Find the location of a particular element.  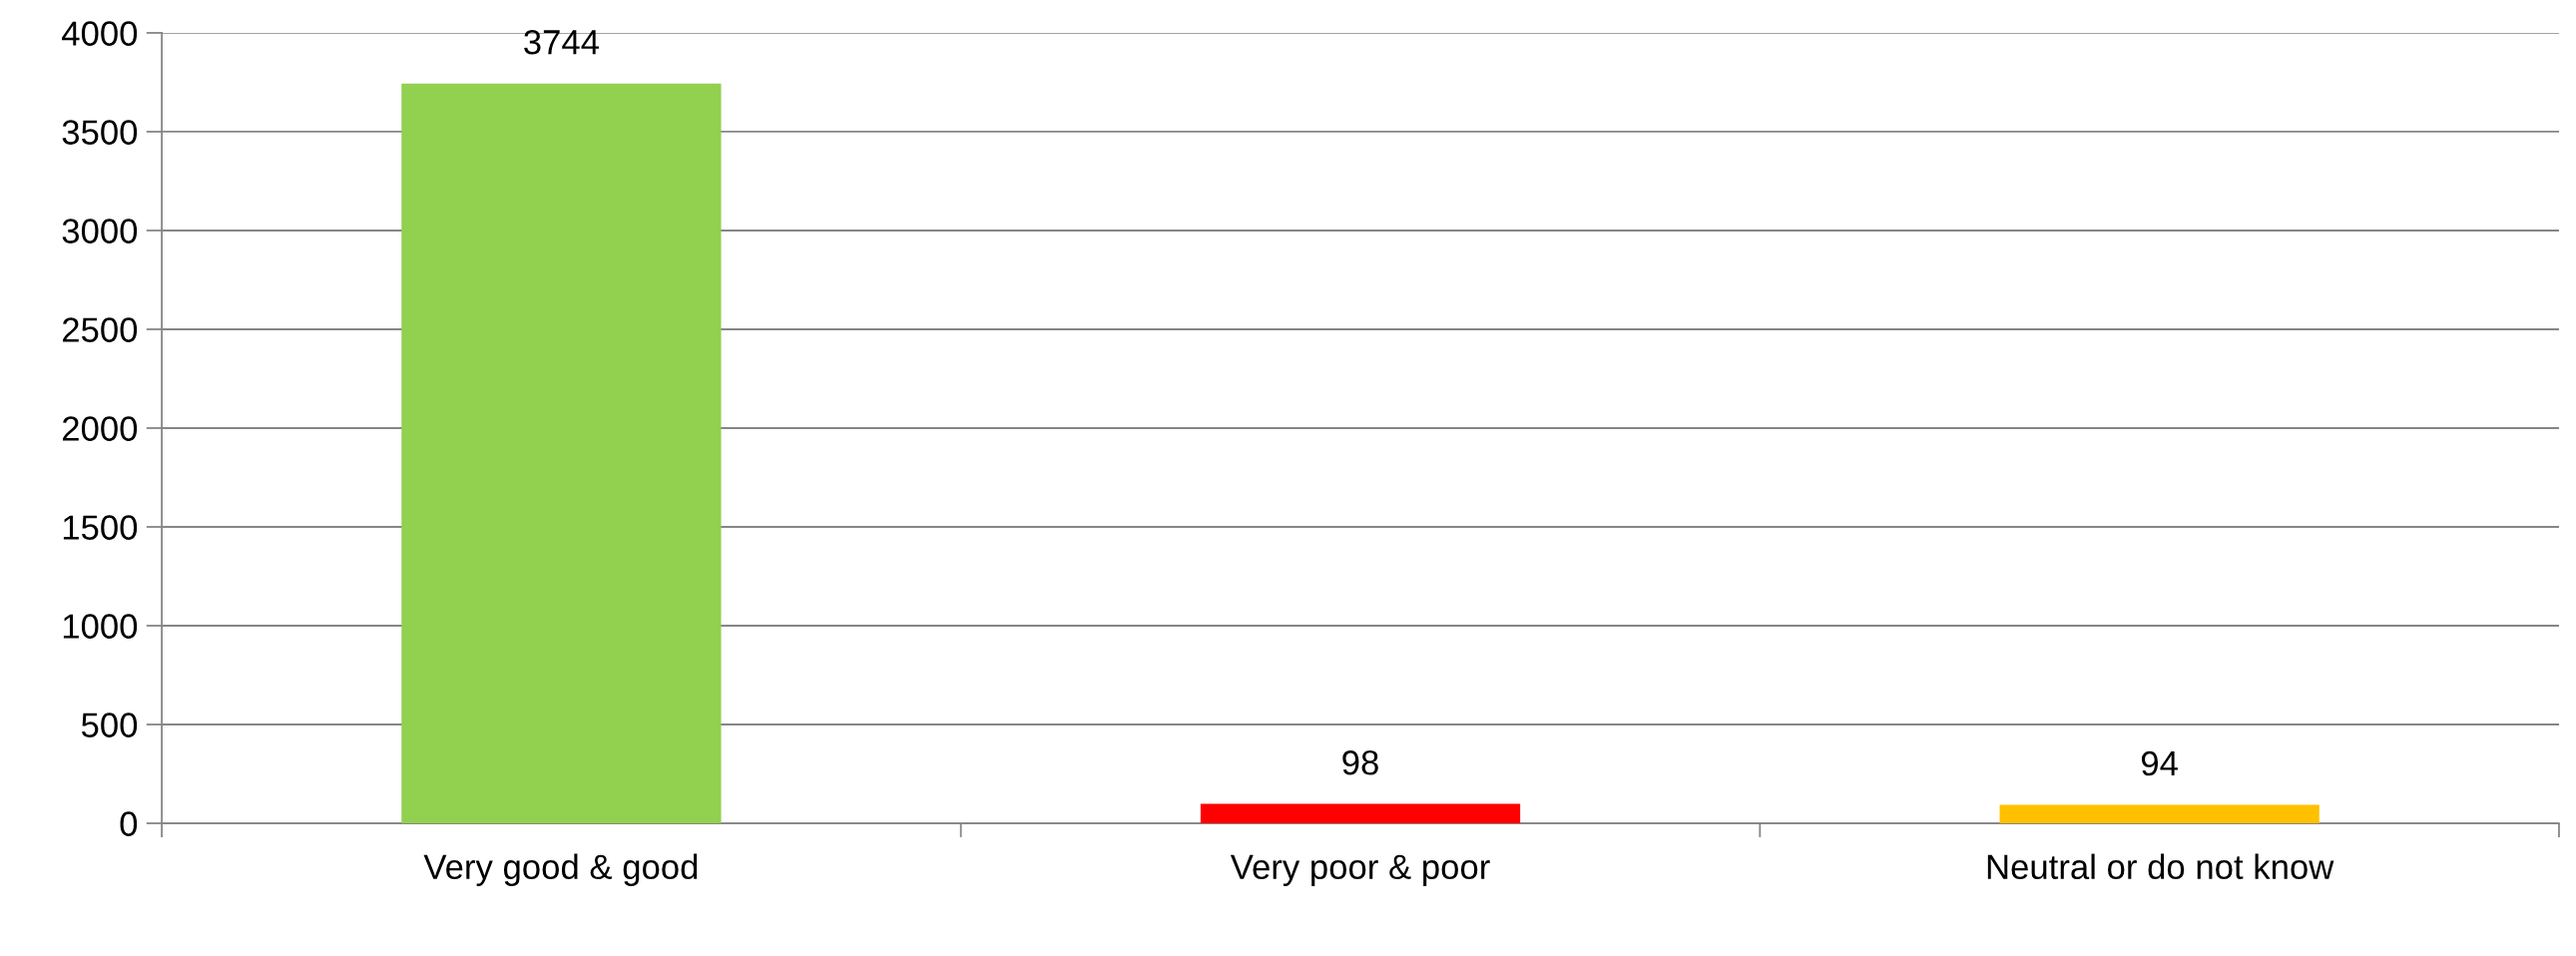

y-tick-label: 3500 is located at coordinates (100, 132).